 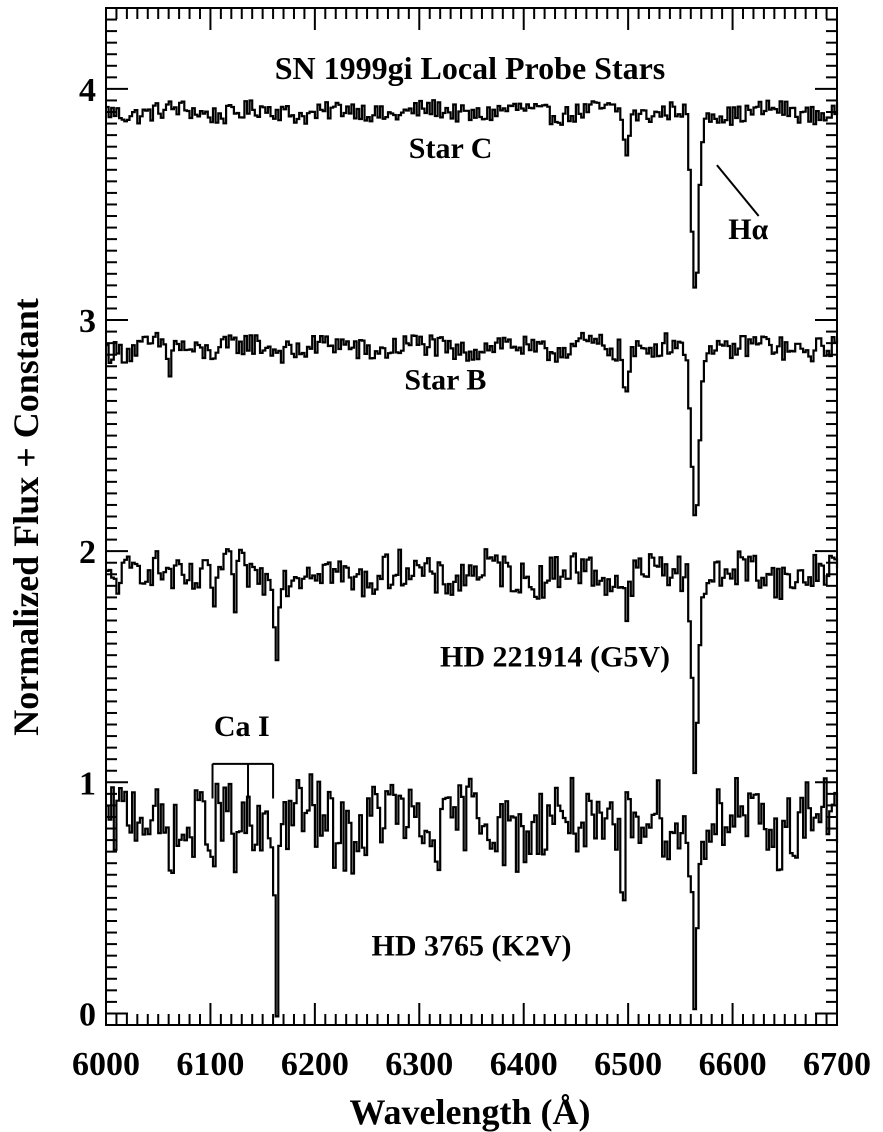 I want to click on x-tick-label: 6000, so click(x=106, y=1064).